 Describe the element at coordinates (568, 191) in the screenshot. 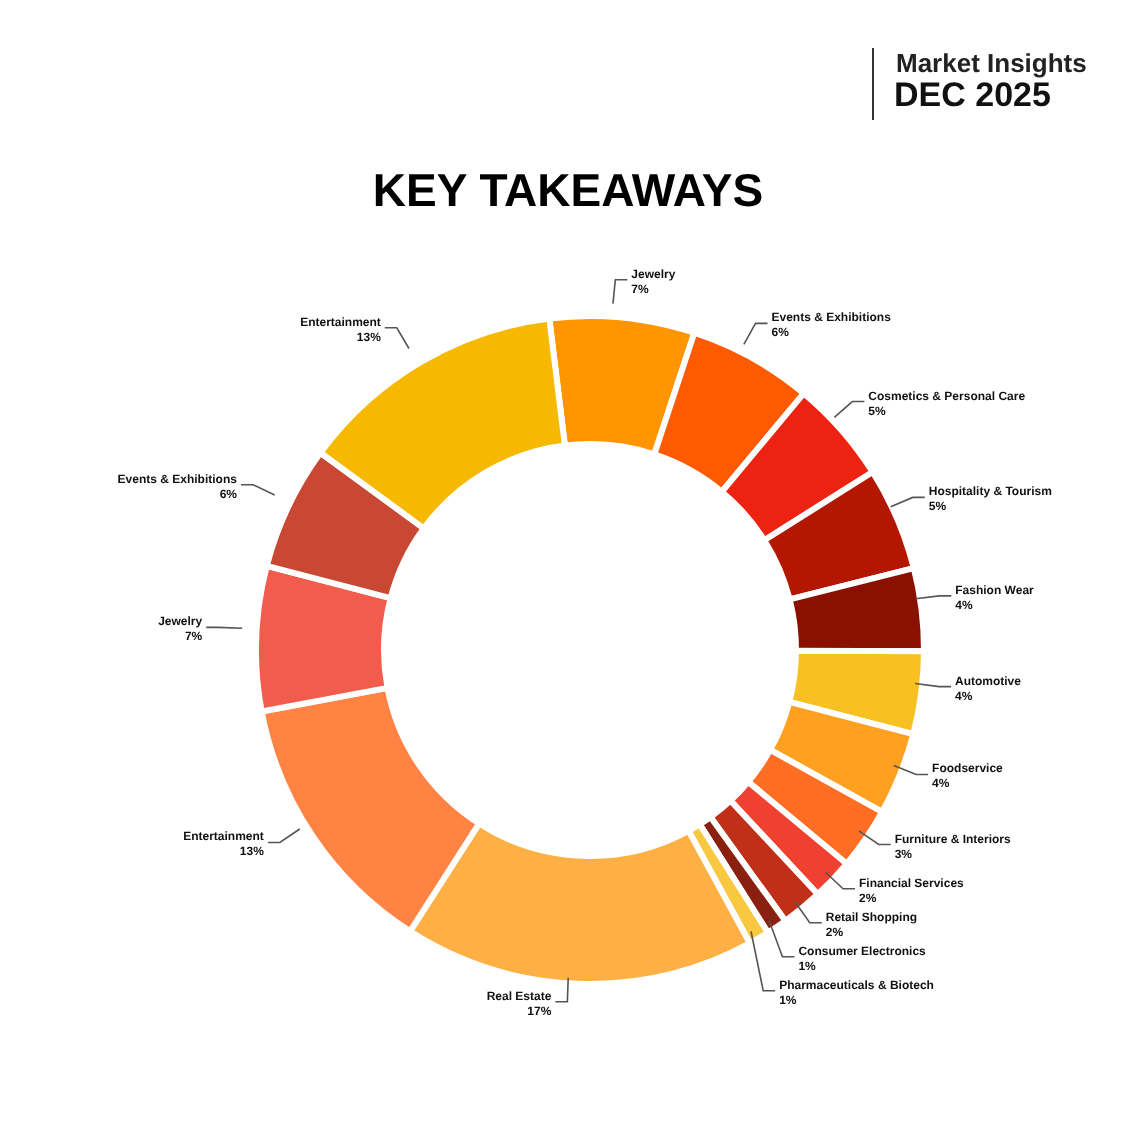

I see `chart-title: KEY TAKEAWAYS` at that location.